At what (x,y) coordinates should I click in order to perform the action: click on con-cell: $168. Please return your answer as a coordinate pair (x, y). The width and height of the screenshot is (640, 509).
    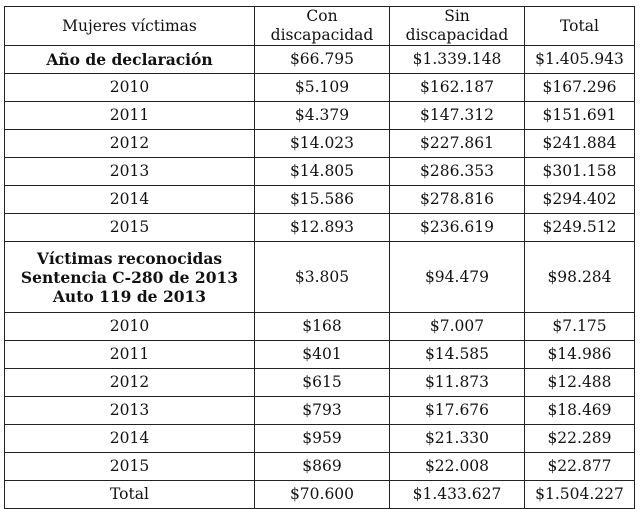
    Looking at the image, I should click on (322, 326).